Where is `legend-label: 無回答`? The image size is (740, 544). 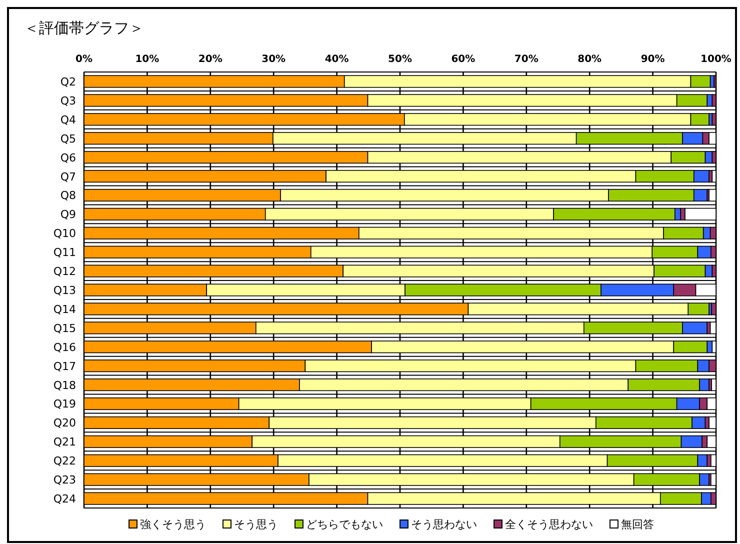 legend-label: 無回答 is located at coordinates (637, 524).